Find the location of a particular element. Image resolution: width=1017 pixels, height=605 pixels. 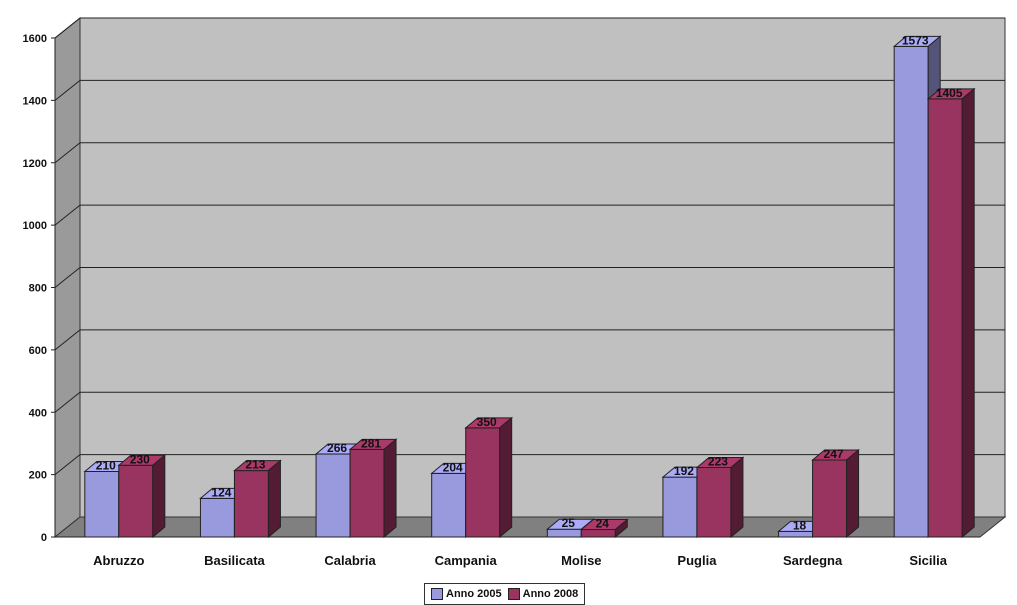

data-label: 192 is located at coordinates (684, 471).